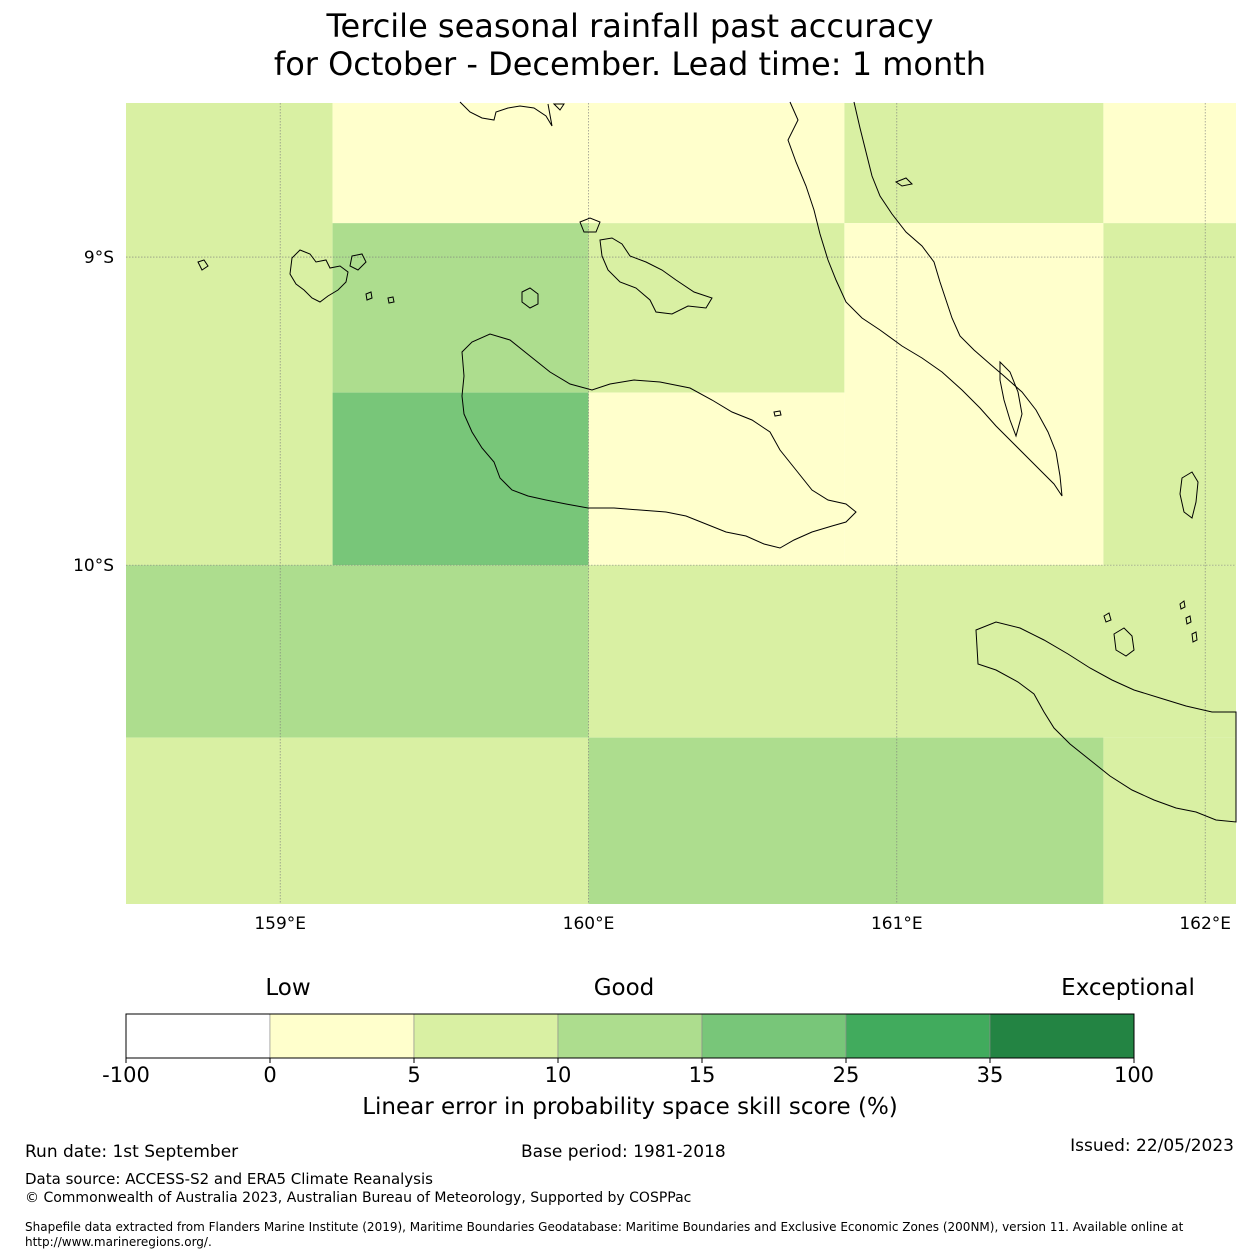 The image size is (1260, 1260). Describe the element at coordinates (203, 265) in the screenshot. I see `coastline-islet-b` at that location.